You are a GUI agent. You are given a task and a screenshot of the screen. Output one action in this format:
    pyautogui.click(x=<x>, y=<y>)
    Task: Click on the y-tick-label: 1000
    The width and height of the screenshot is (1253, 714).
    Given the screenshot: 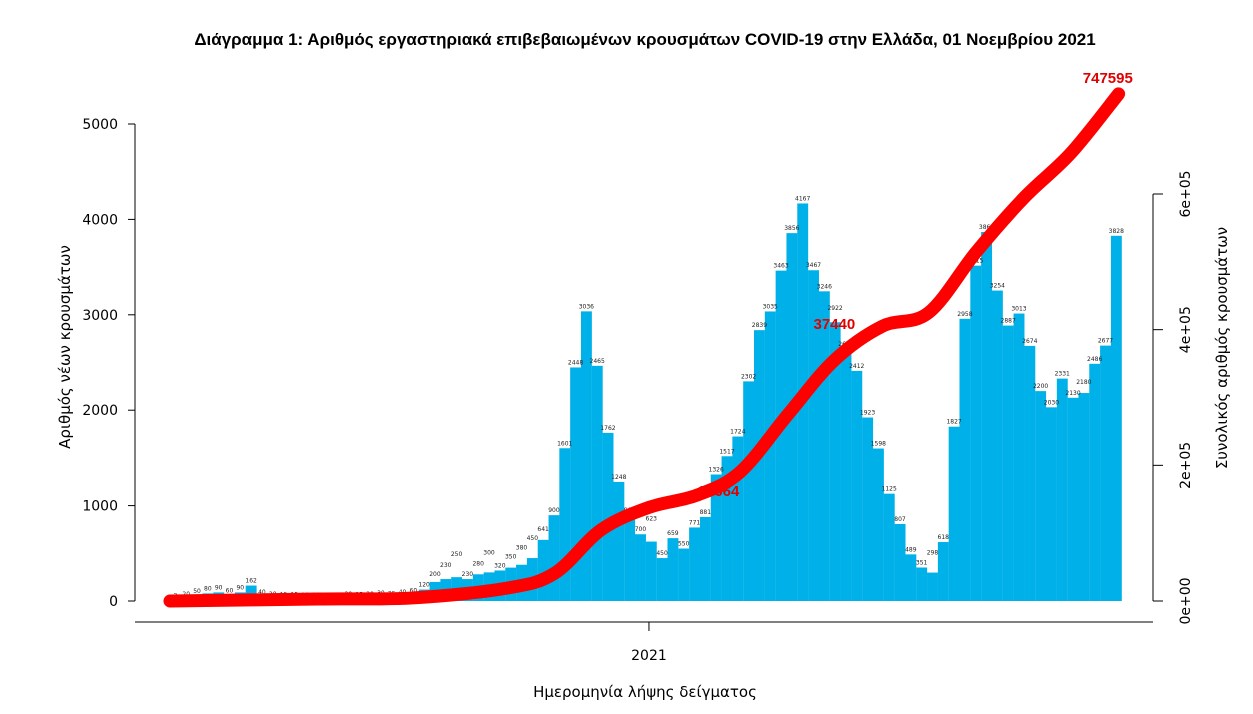 What is the action you would take?
    pyautogui.click(x=100, y=507)
    